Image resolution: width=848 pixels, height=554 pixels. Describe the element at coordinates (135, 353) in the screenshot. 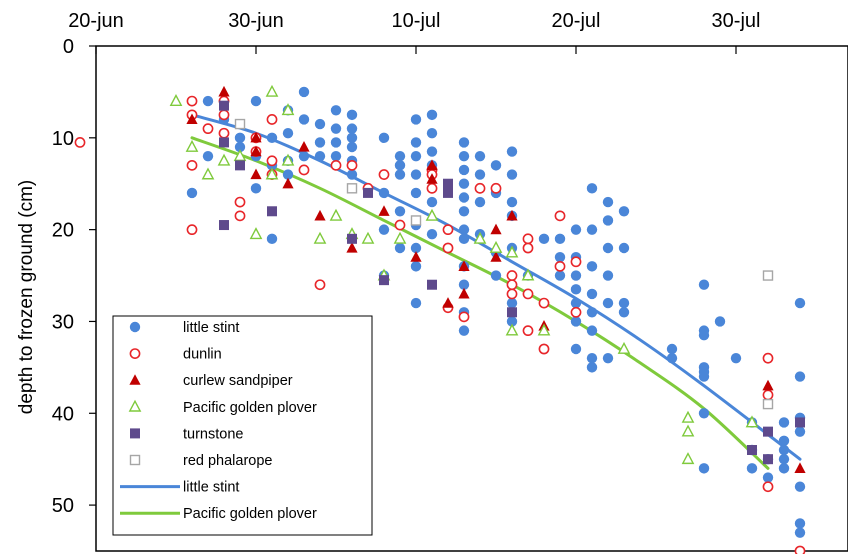

I see `legend-marker-dunlin` at that location.